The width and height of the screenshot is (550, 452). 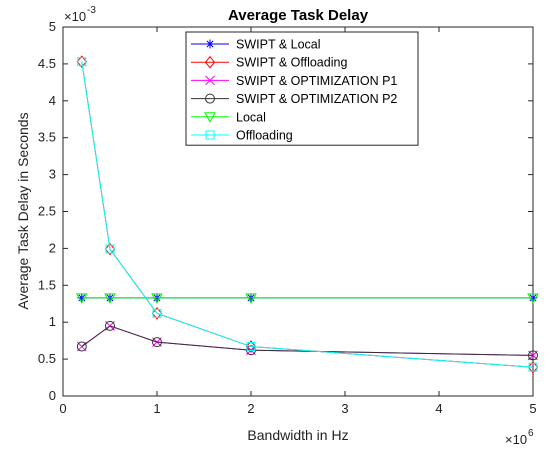 I want to click on x-tick-label: 2, so click(x=250, y=408).